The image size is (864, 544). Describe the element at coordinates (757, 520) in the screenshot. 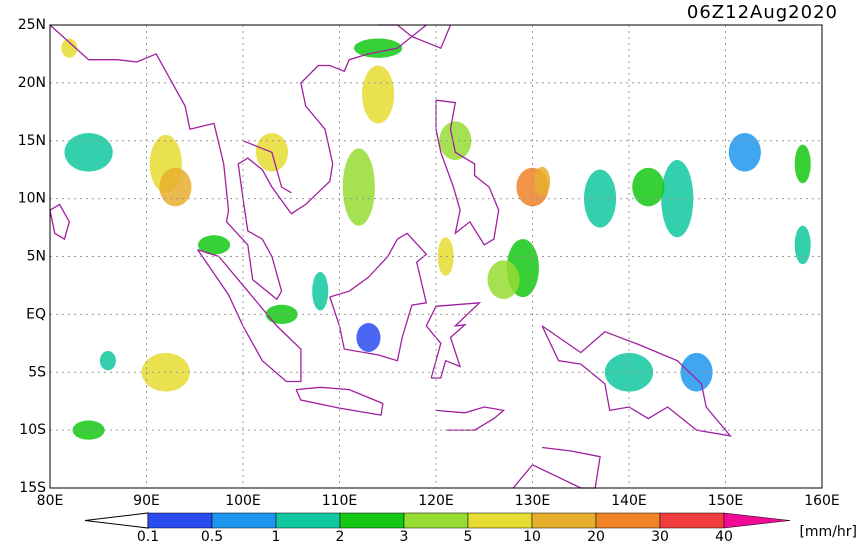

I see `colorbar-high-end` at that location.